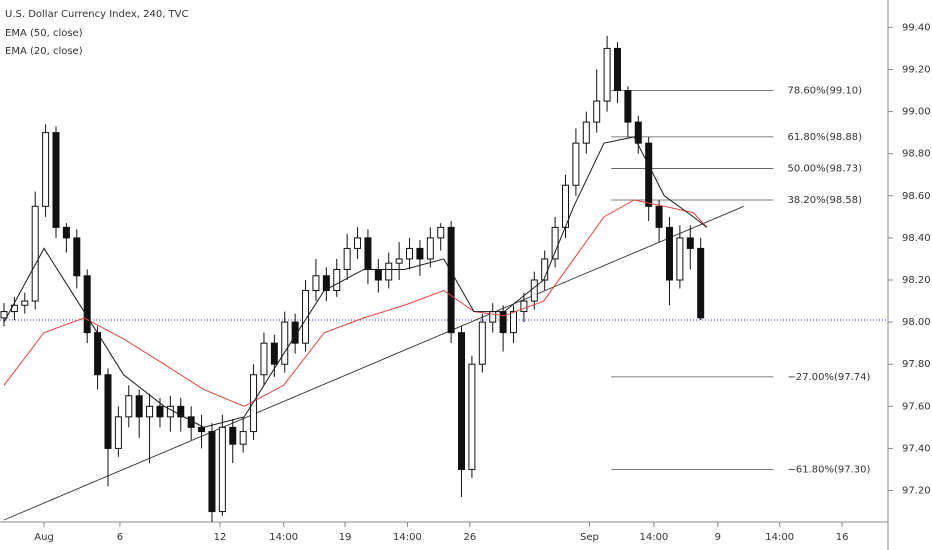 Image resolution: width=932 pixels, height=550 pixels. Describe the element at coordinates (44, 33) in the screenshot. I see `legend-entry: EMA (50, close)` at that location.